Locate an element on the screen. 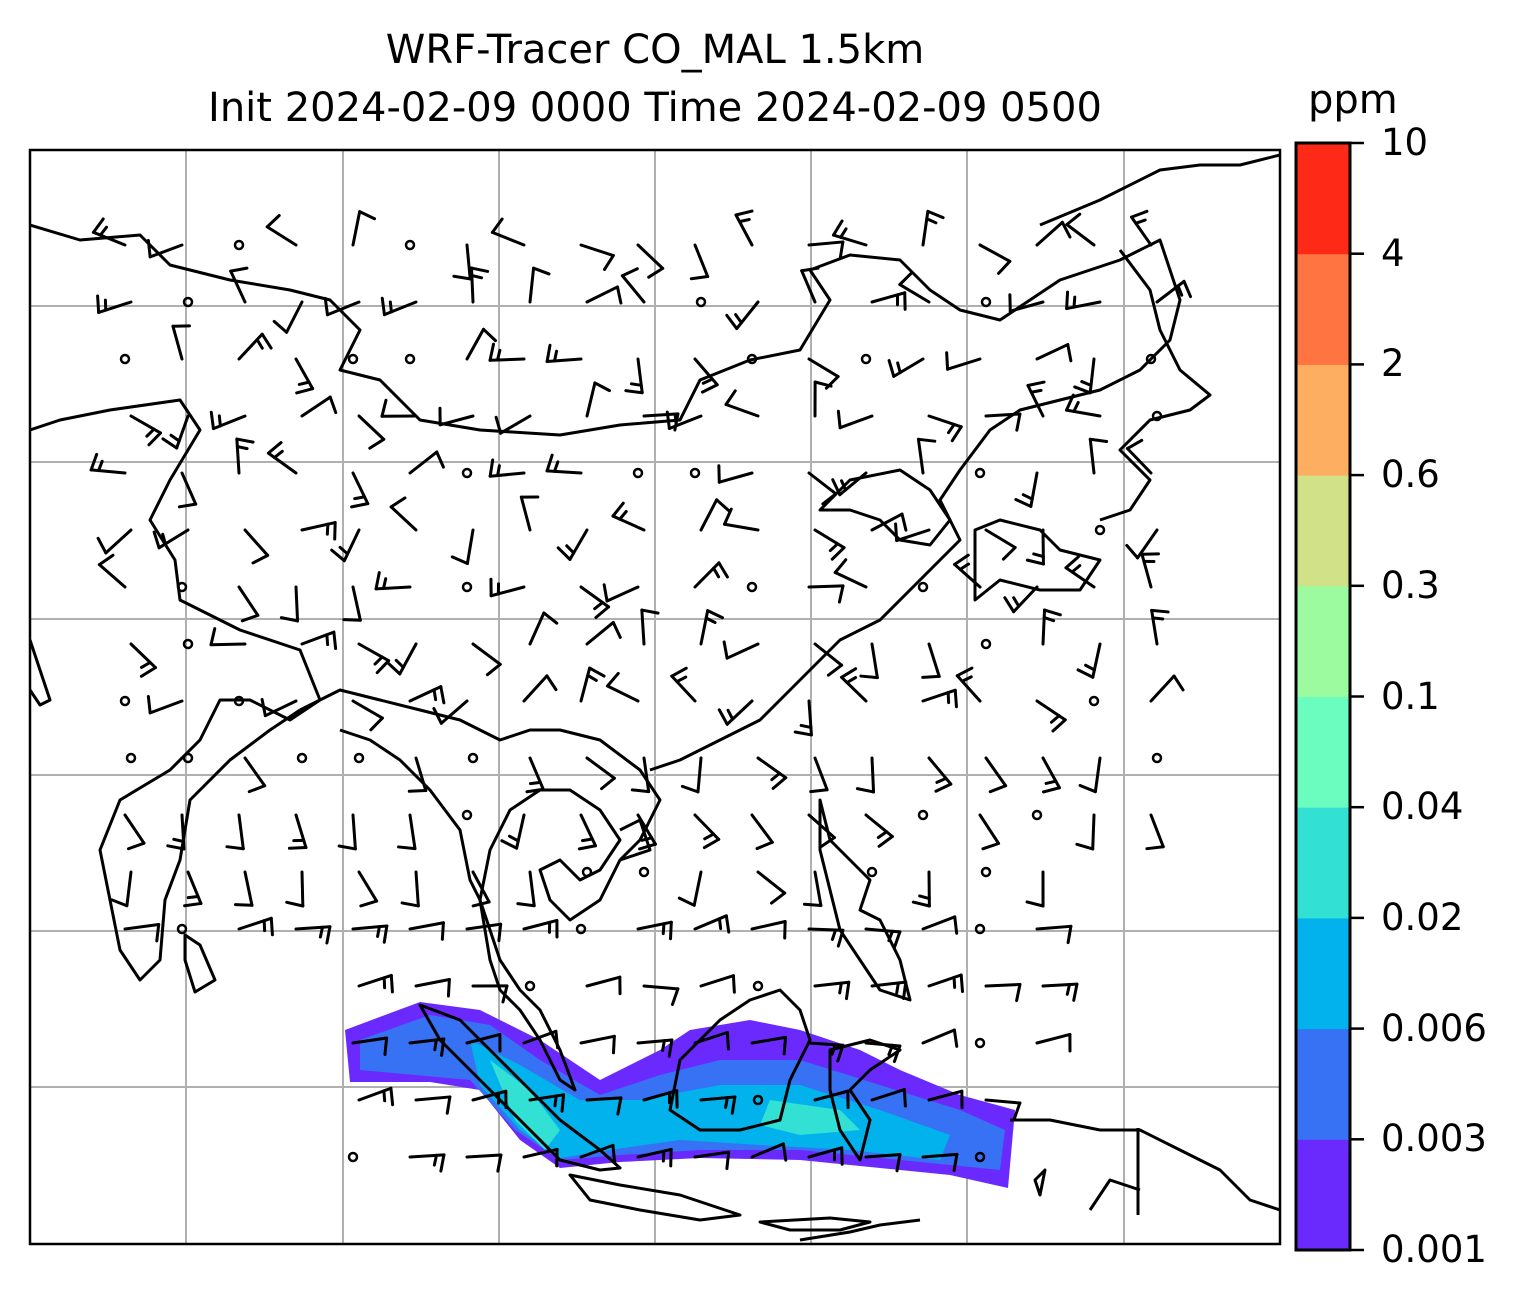 The height and width of the screenshot is (1306, 1528). coastline-lesser-sunda is located at coordinates (815, 1224).